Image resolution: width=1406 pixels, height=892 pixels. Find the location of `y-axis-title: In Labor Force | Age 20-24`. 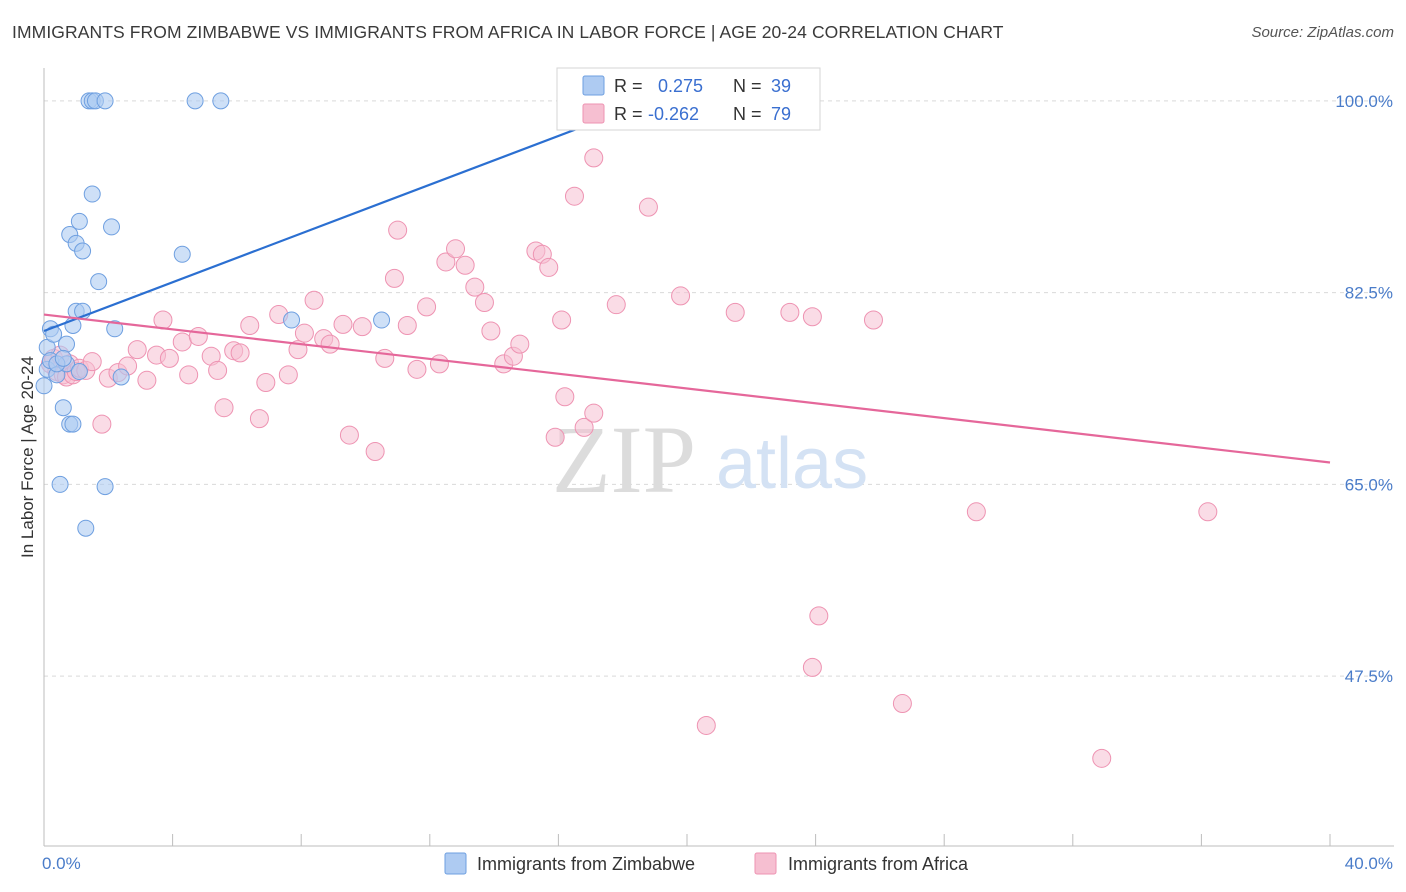

y-axis-title: In Labor Force | Age 20-24 is located at coordinates (27, 457).